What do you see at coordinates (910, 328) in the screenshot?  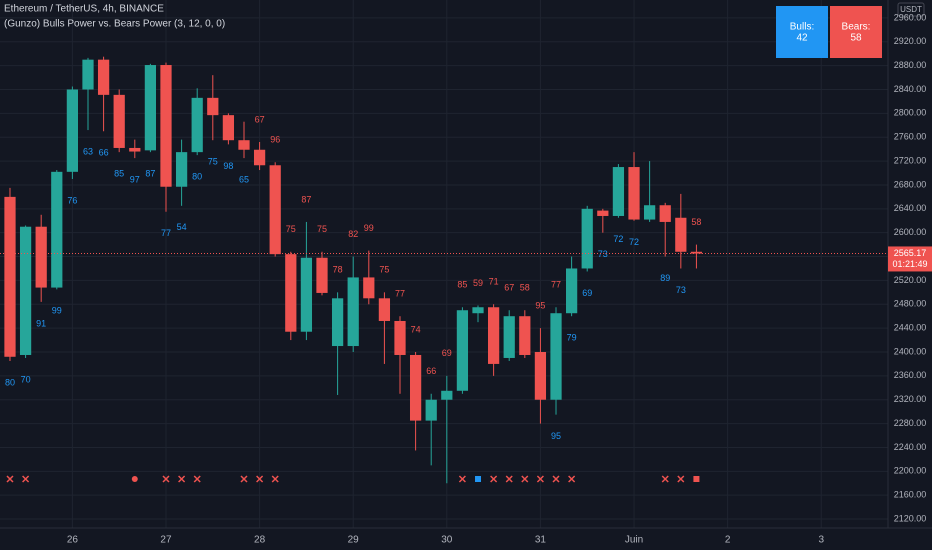 I see `y-tick-label: 2440.00` at bounding box center [910, 328].